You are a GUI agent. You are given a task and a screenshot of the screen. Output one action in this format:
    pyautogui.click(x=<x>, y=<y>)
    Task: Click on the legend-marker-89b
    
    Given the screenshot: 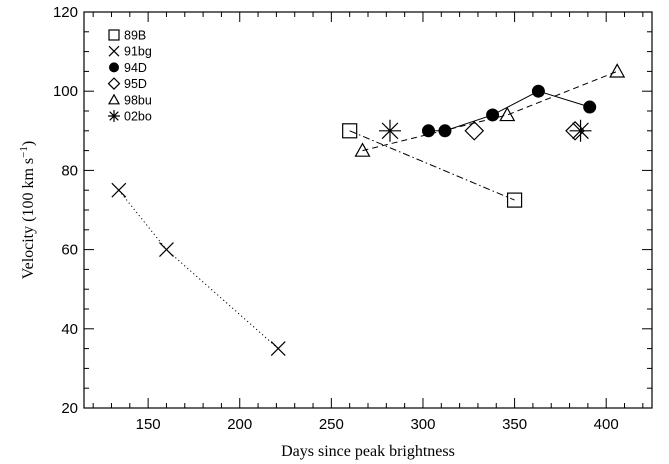 What is the action you would take?
    pyautogui.click(x=114, y=35)
    